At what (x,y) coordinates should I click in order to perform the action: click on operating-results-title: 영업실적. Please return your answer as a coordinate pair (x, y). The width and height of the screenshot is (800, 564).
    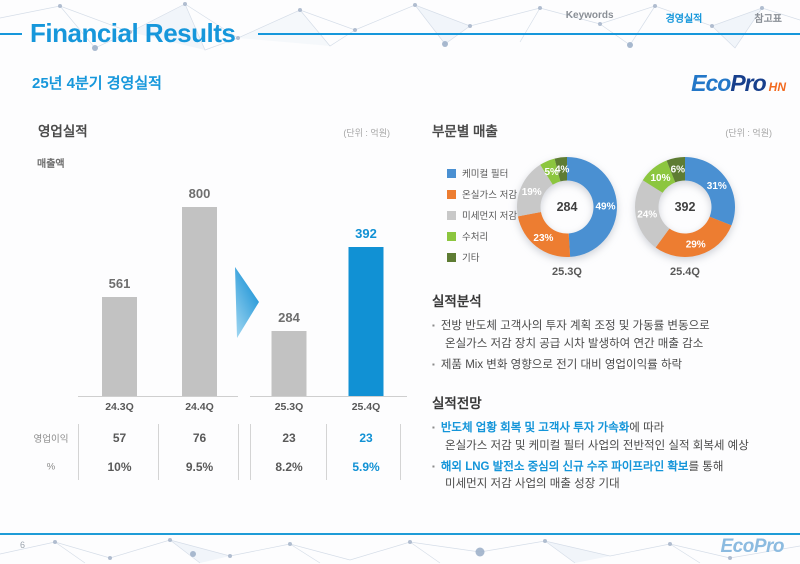
    Looking at the image, I should click on (63, 131).